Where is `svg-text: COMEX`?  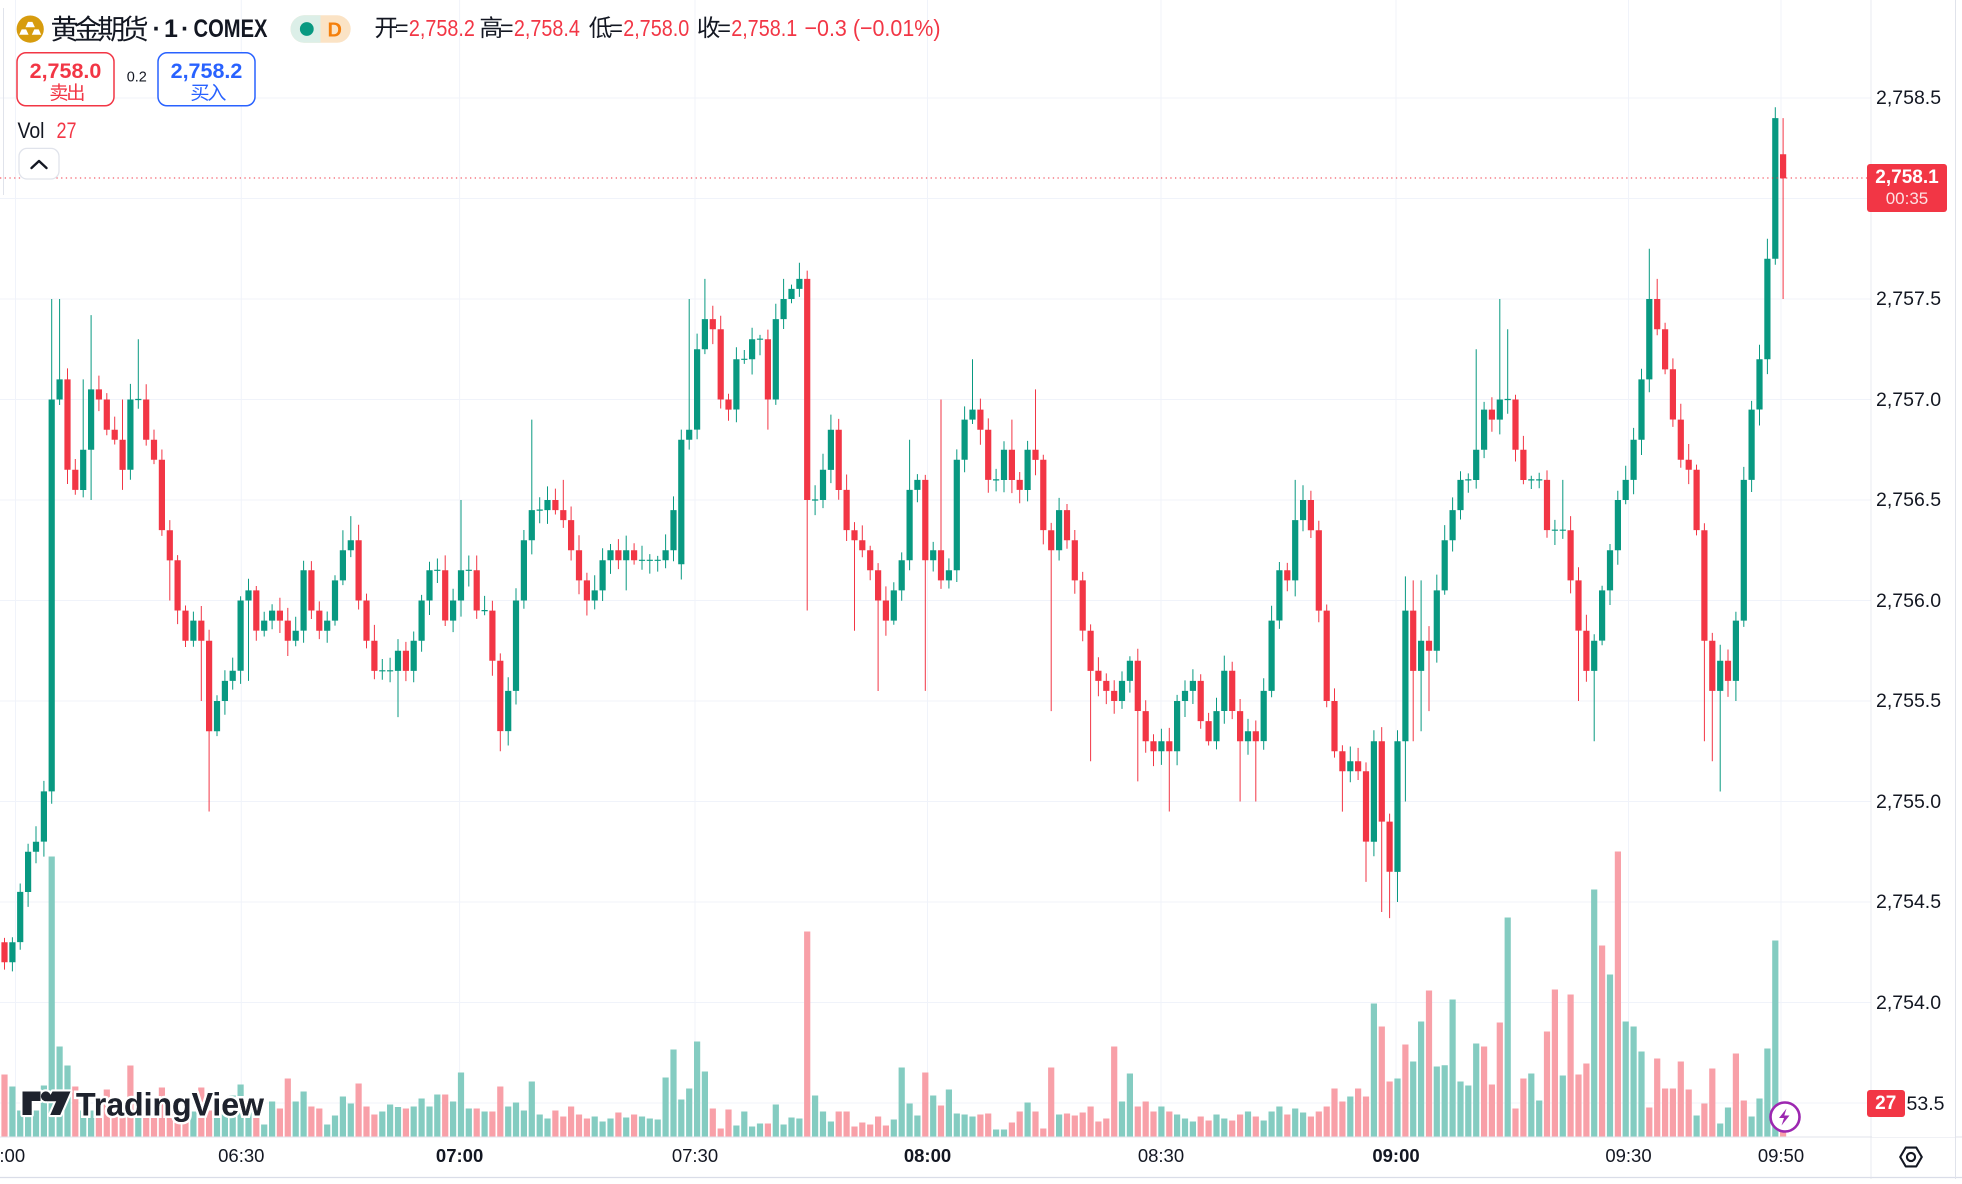
svg-text: COMEX is located at coordinates (231, 29).